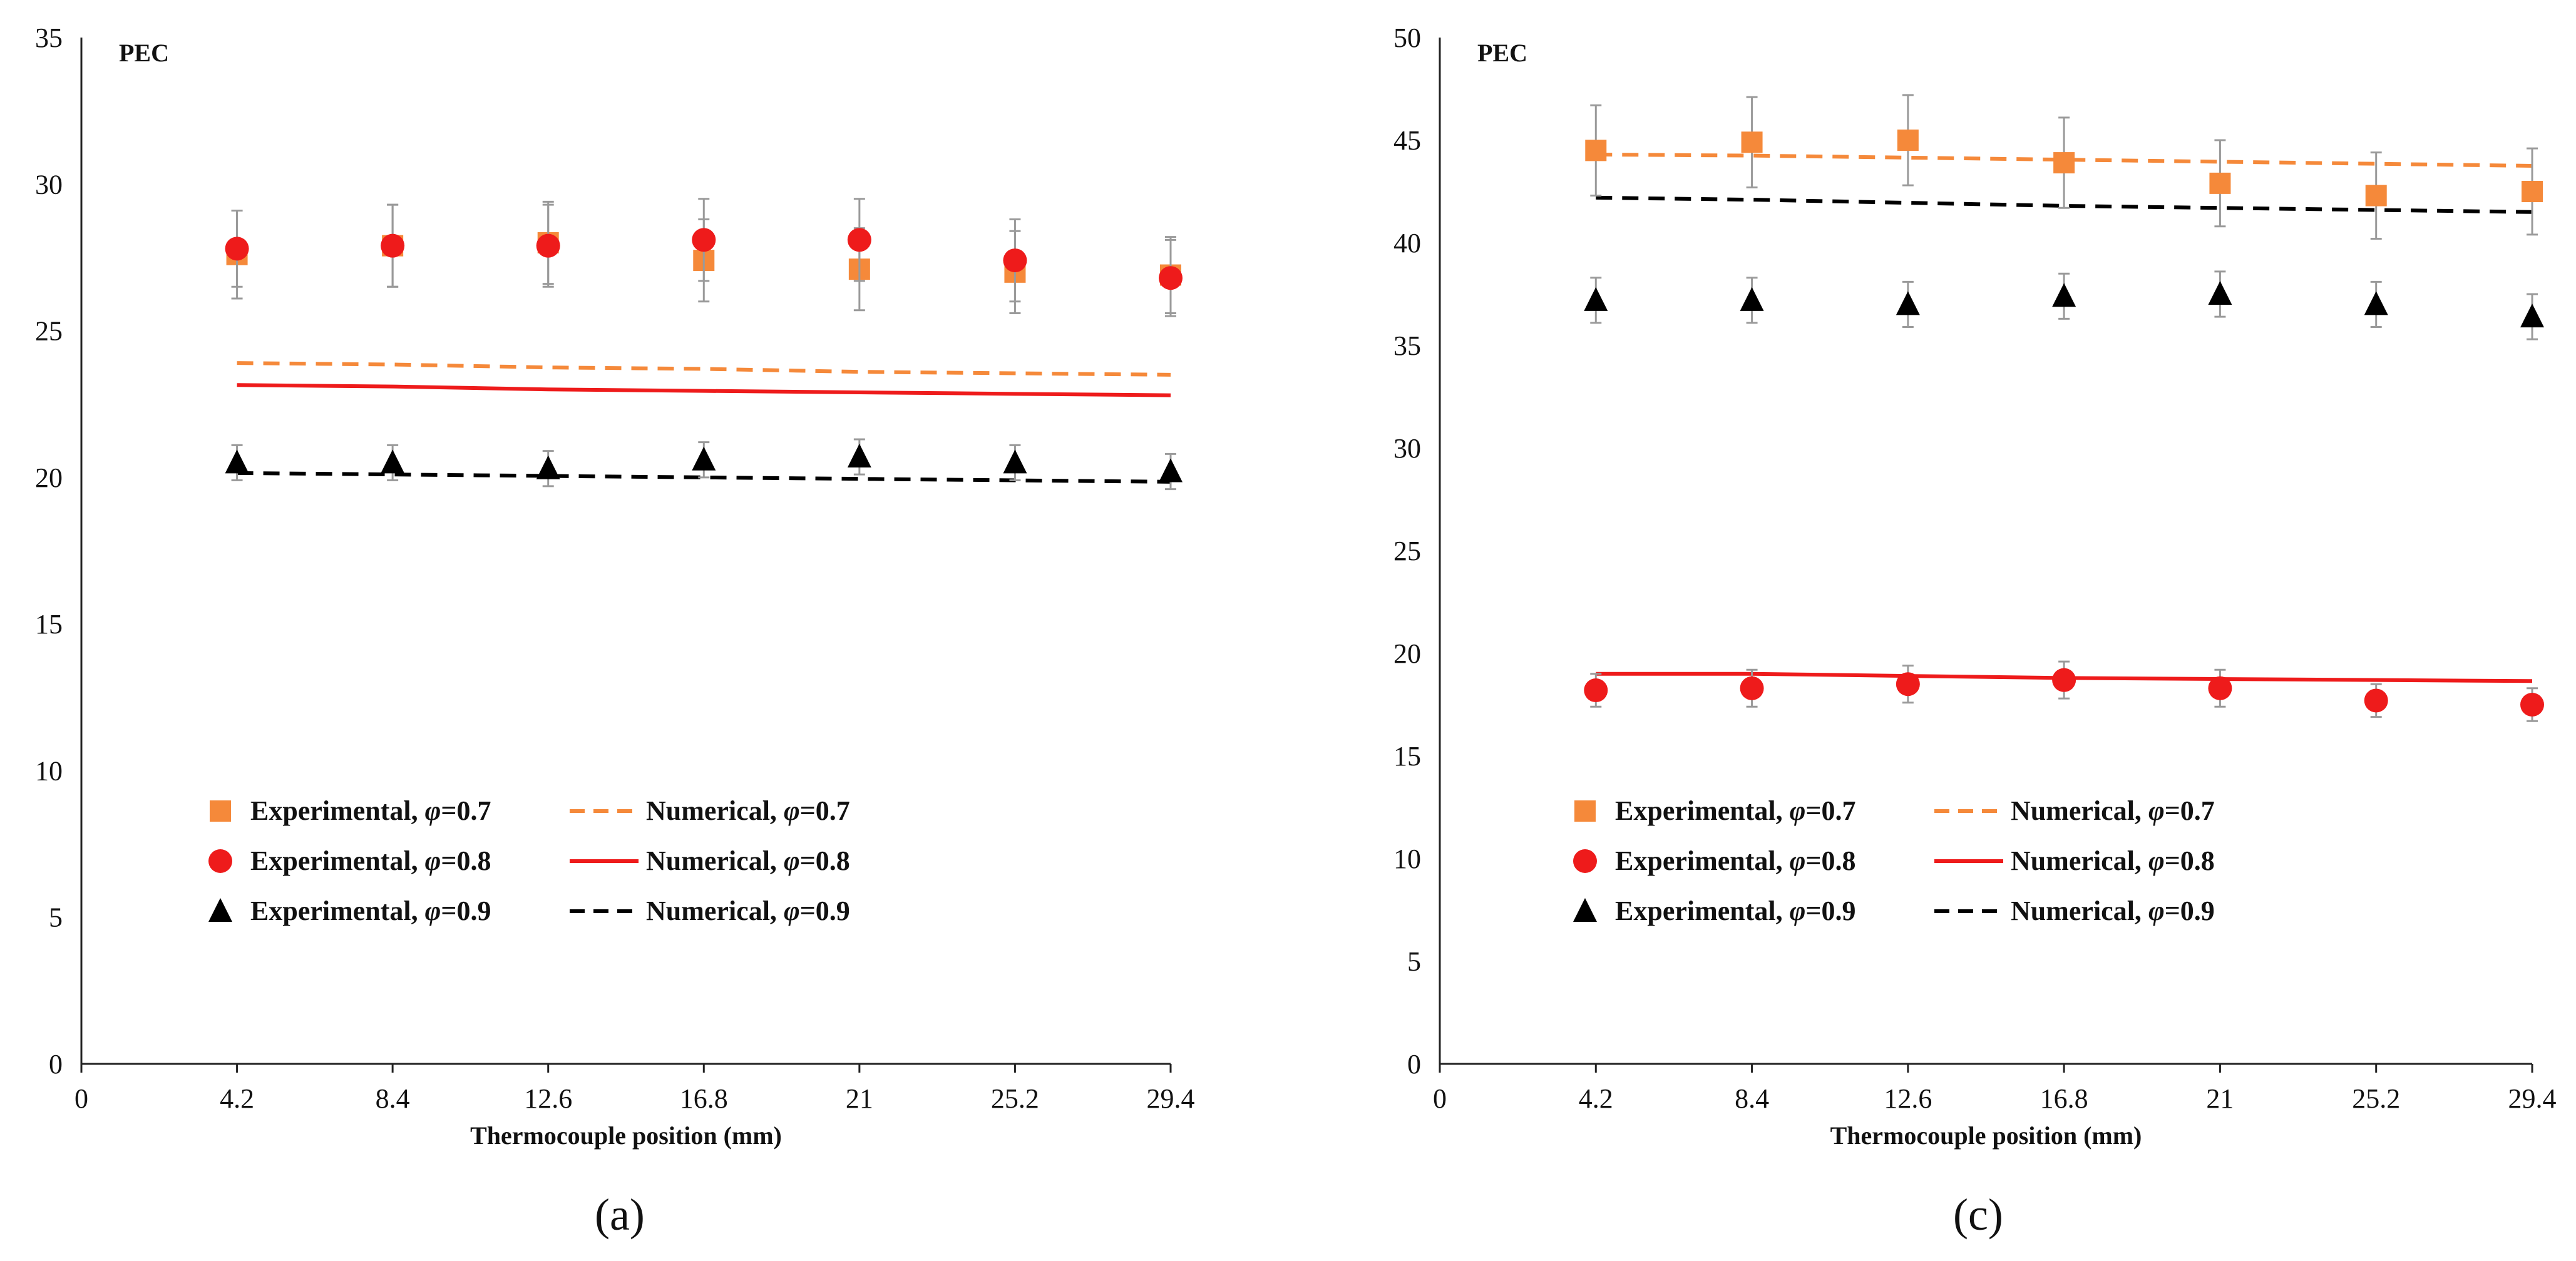 The width and height of the screenshot is (2576, 1261). What do you see at coordinates (1407, 38) in the screenshot?
I see `y-tick-label: 50` at bounding box center [1407, 38].